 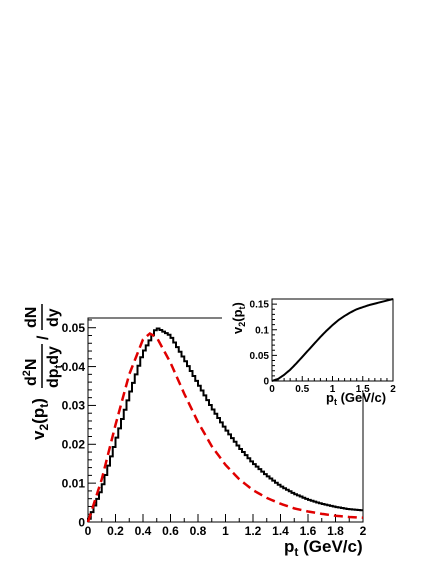 What do you see at coordinates (363, 389) in the screenshot?
I see `inset-x-tick-label: 1.5` at bounding box center [363, 389].